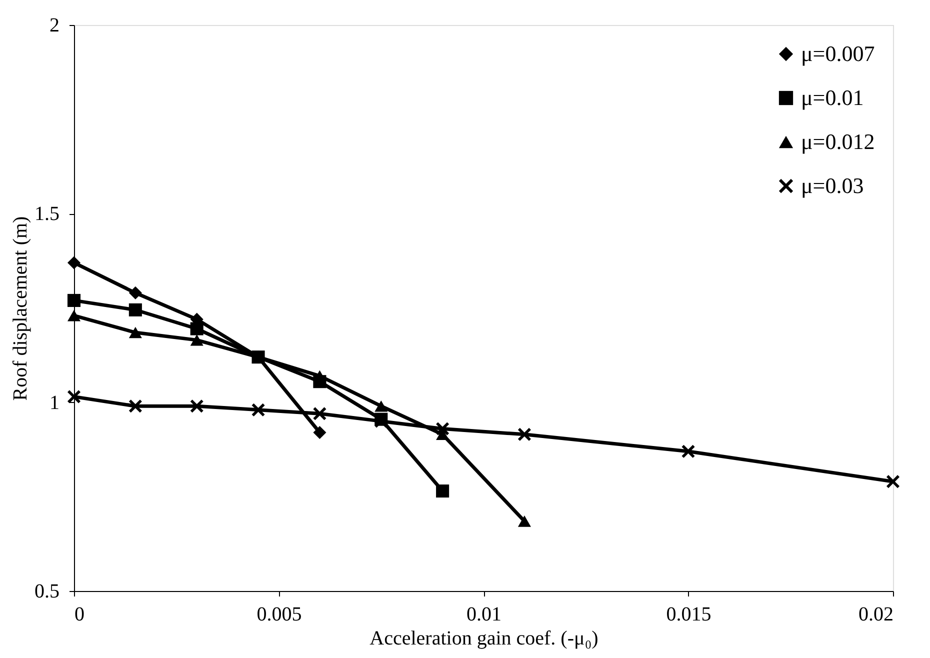 This screenshot has width=930, height=658. Describe the element at coordinates (47, 214) in the screenshot. I see `y-tick-label: 1.5` at that location.